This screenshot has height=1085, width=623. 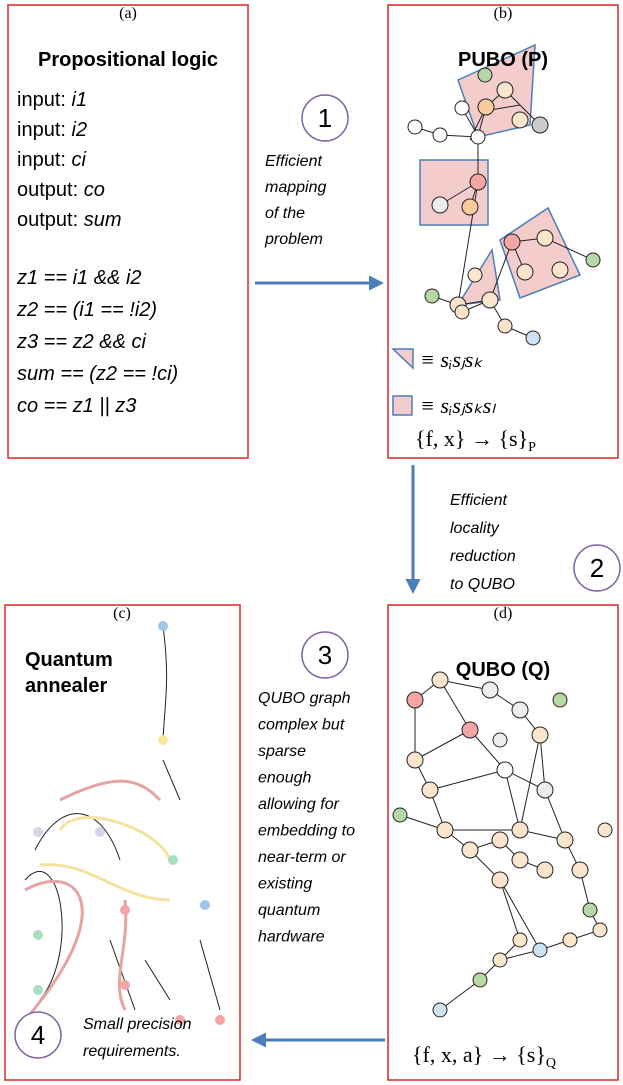 I want to click on panel-title: annealer, so click(x=66, y=686).